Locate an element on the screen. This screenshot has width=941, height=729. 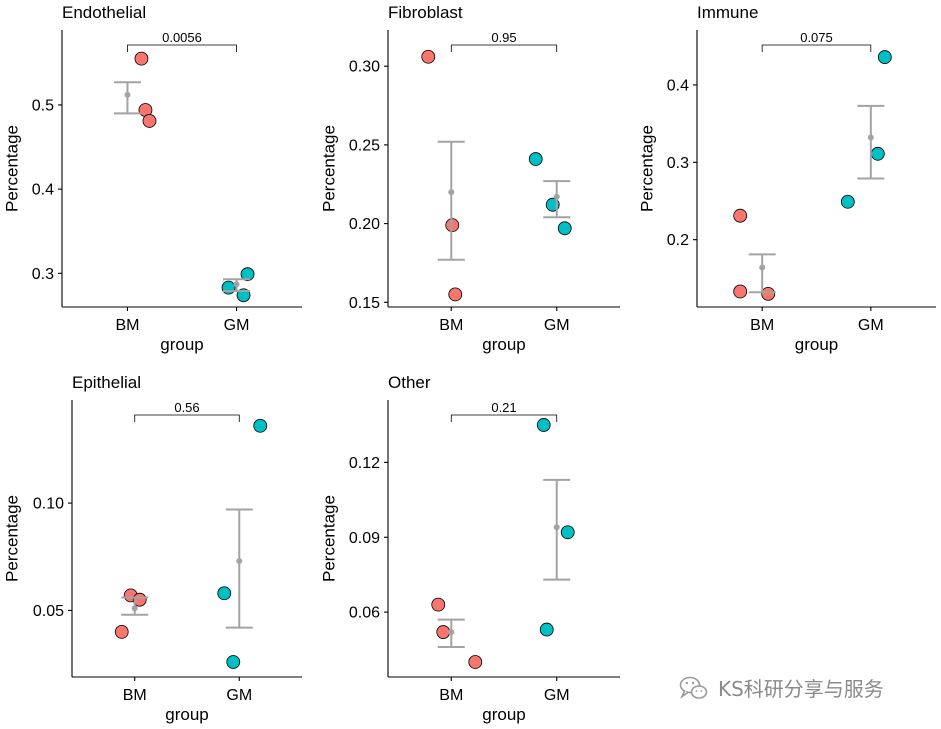
wechat-icon is located at coordinates (693, 687).